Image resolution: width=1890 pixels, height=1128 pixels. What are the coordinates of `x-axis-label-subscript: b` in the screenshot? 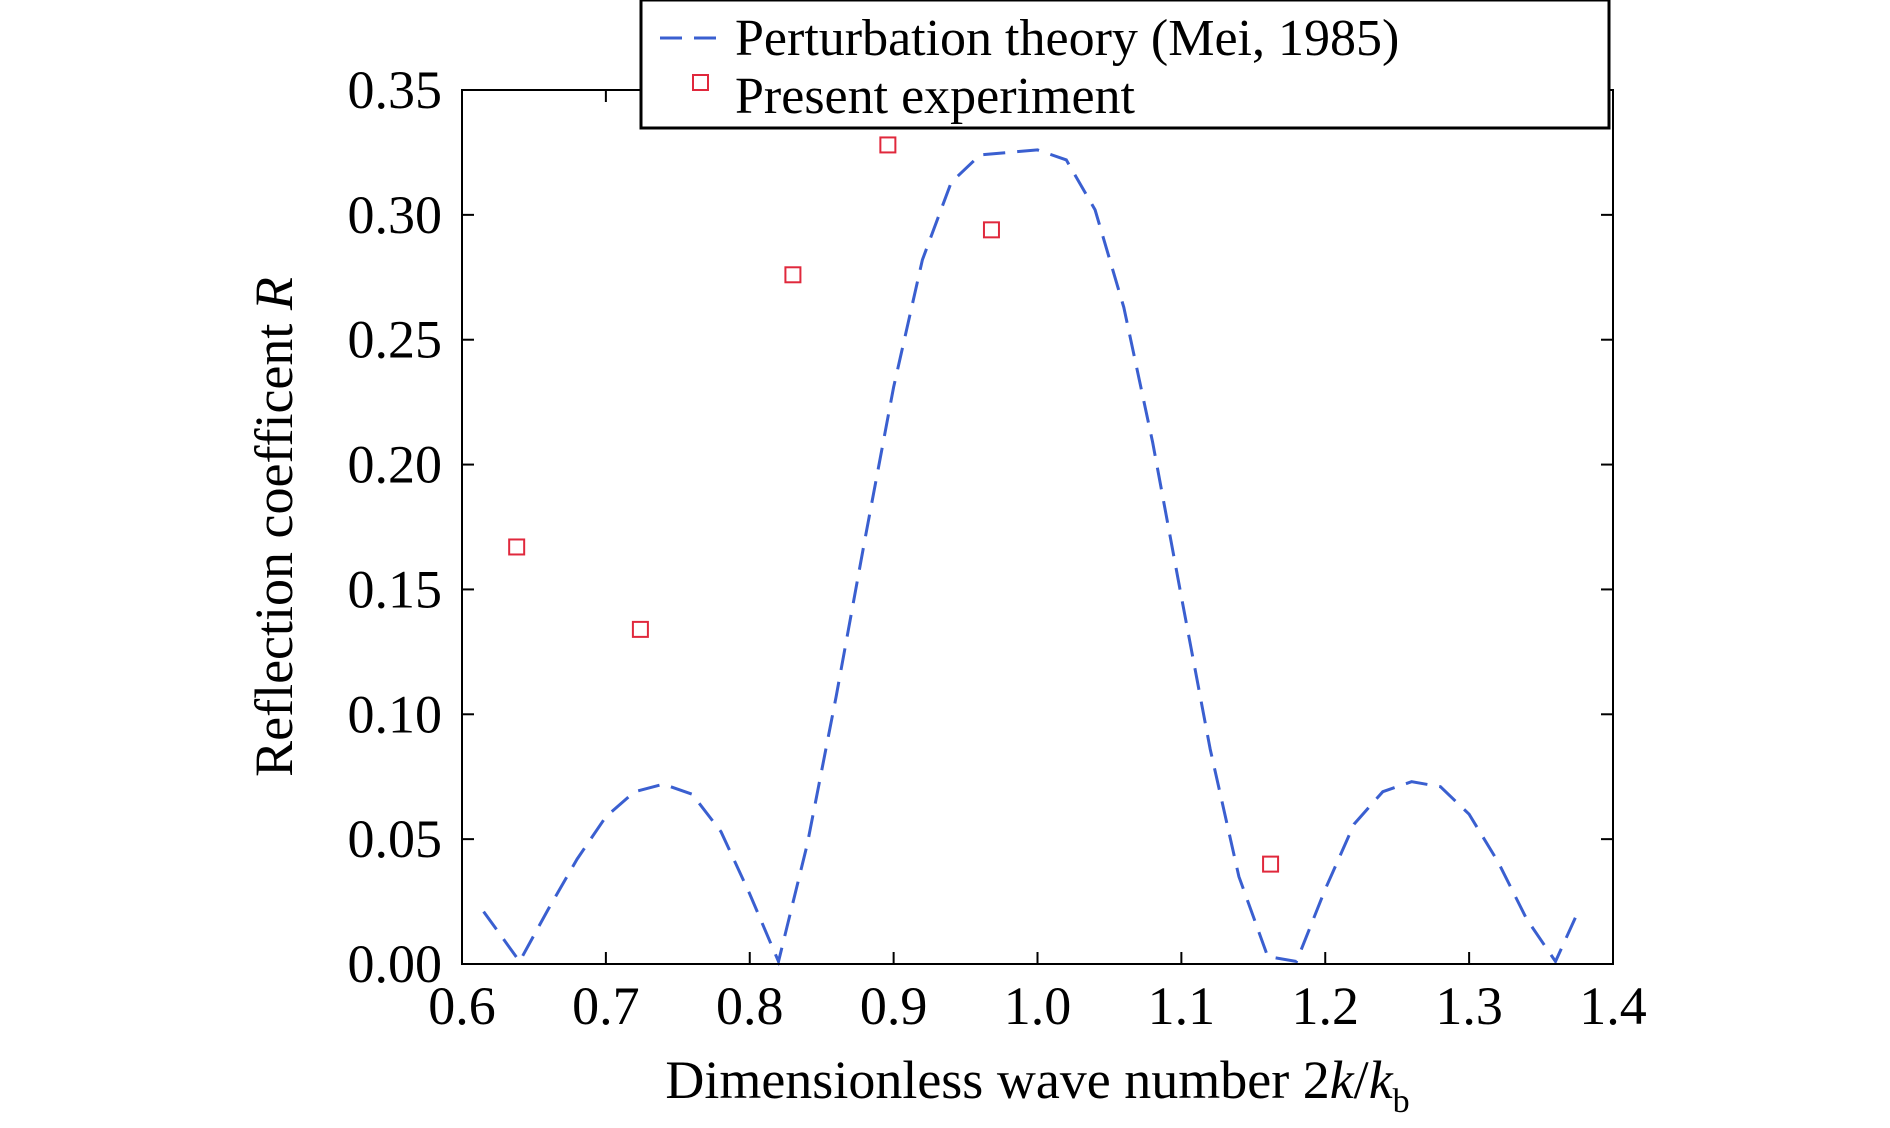 It's located at (1401, 1101).